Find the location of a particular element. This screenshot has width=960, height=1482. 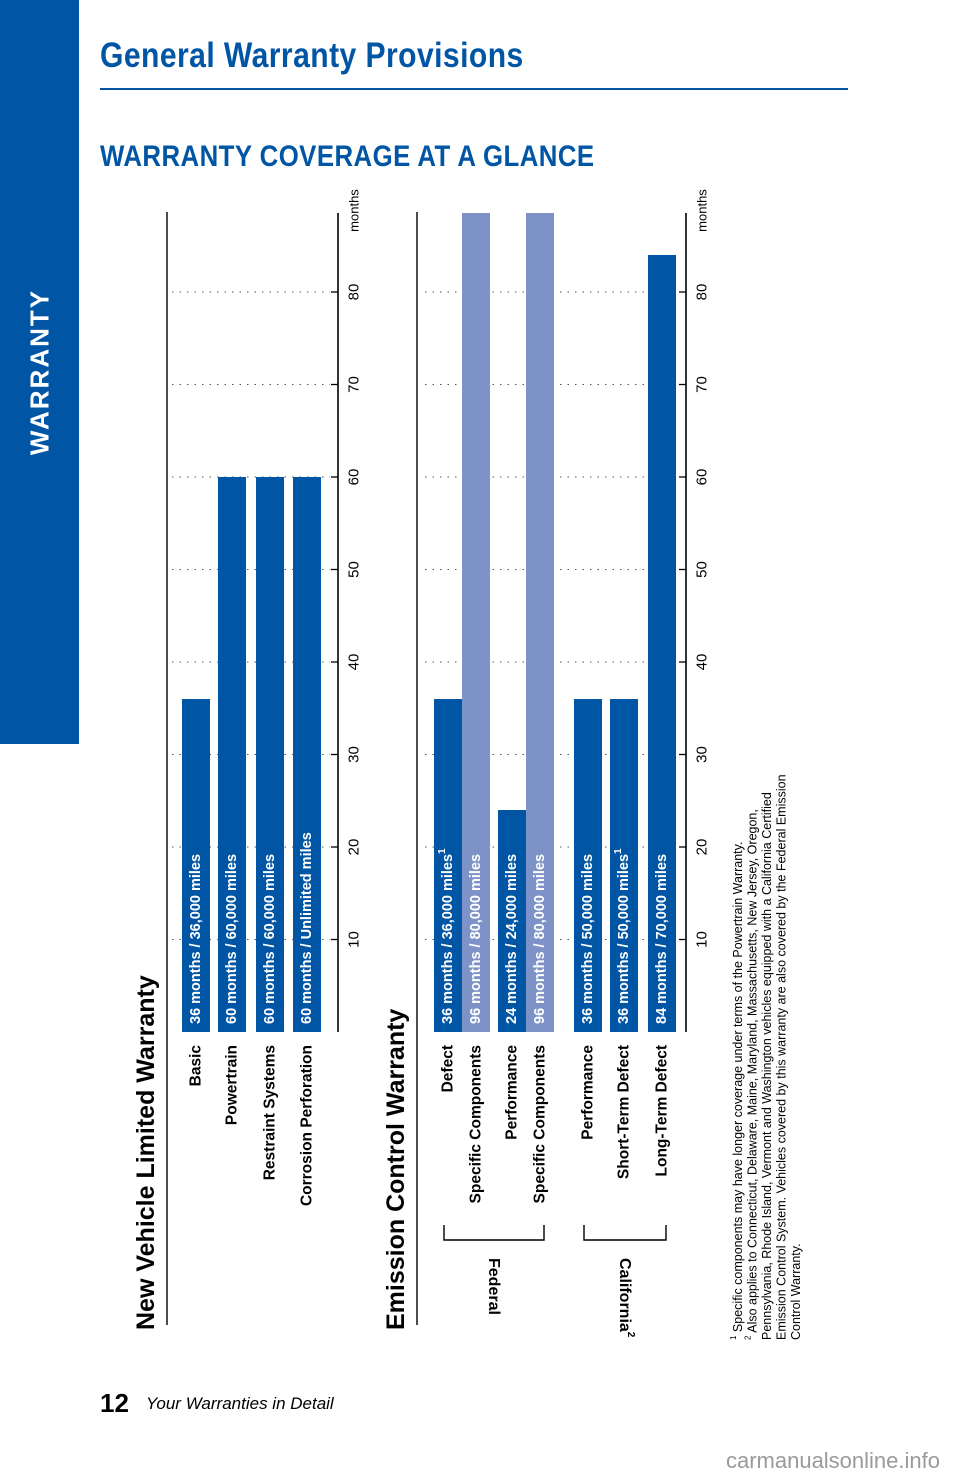

bar-data-label-text: 84 months / 70,000 miles is located at coordinates (662, 939).